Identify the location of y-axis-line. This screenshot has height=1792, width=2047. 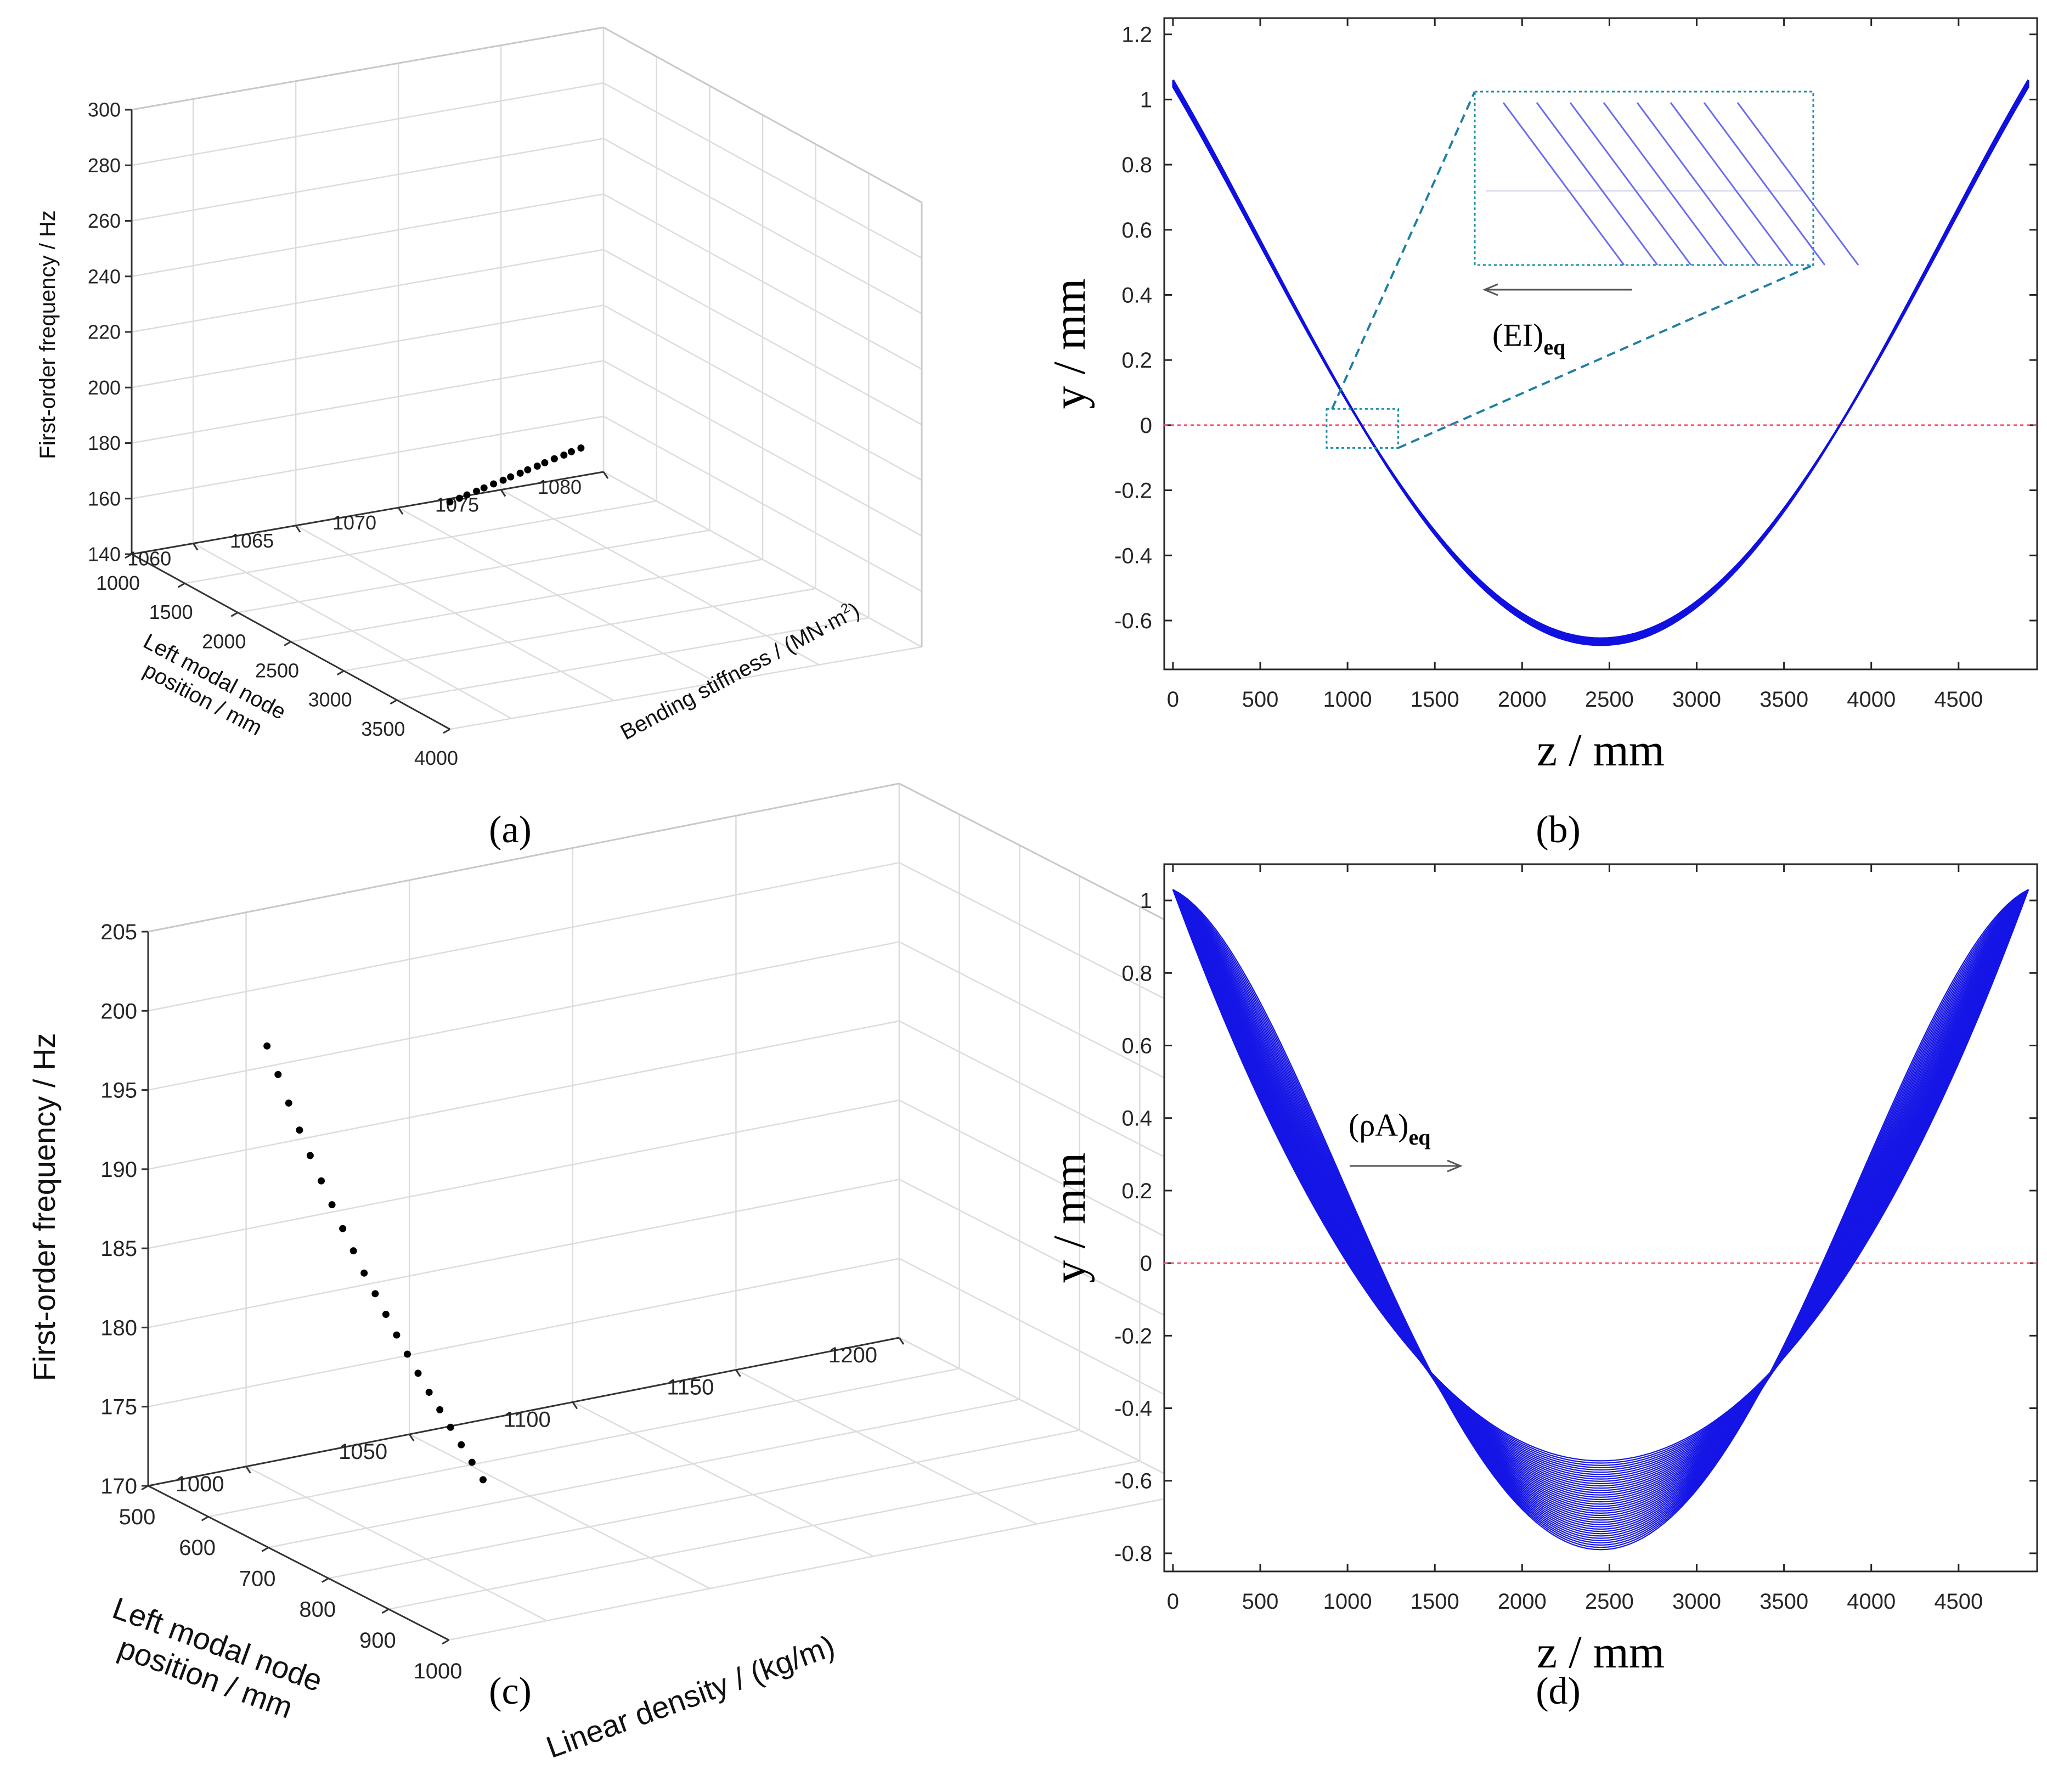
(524, 1412).